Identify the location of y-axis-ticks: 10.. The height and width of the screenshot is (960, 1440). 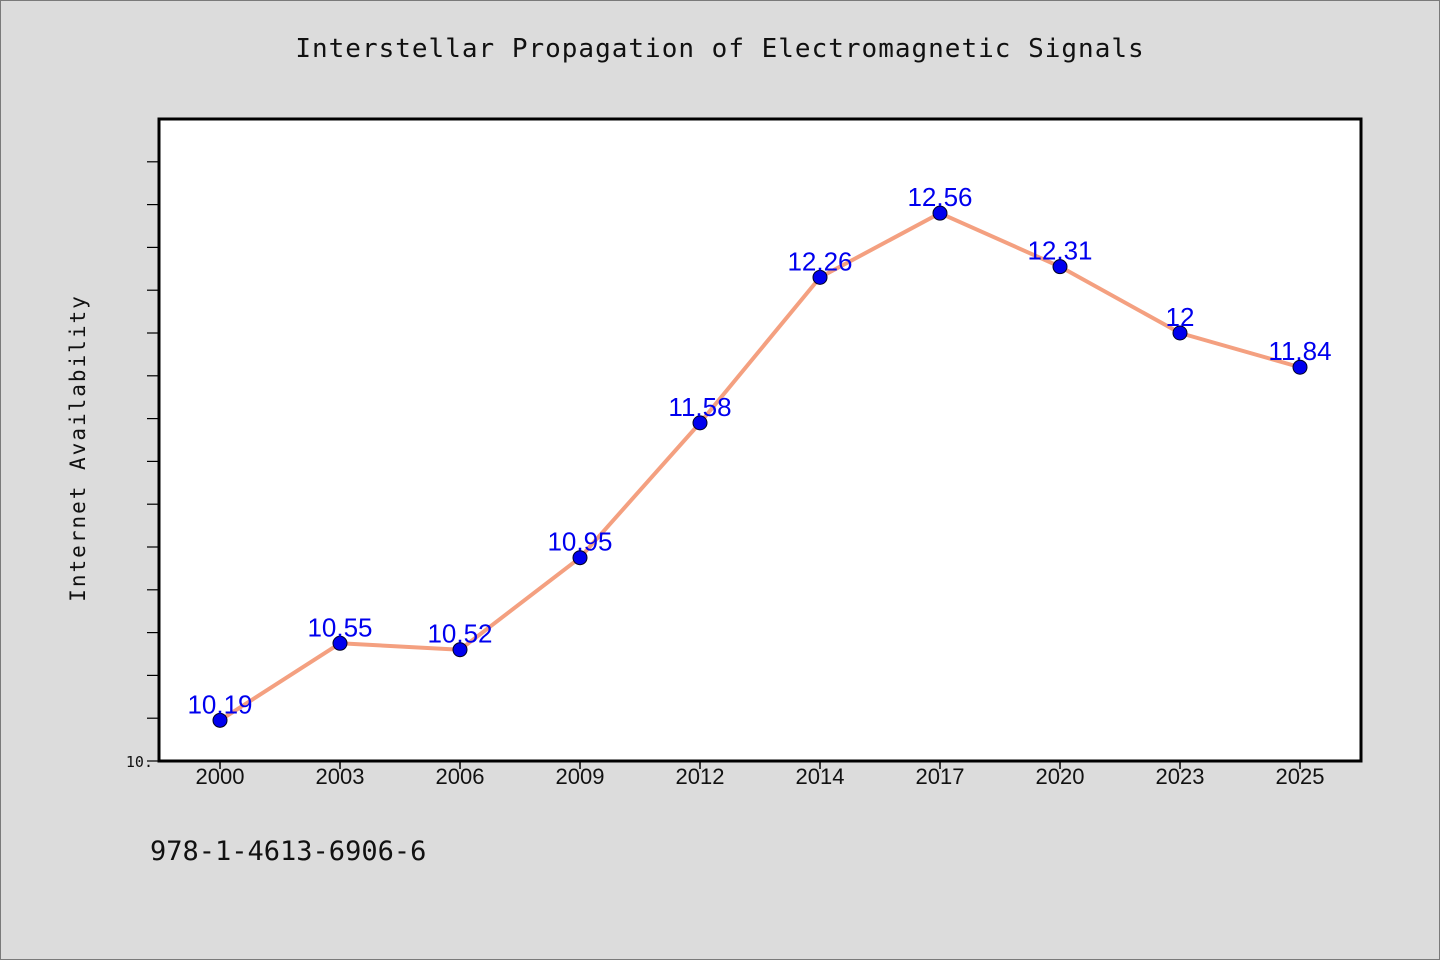
(142, 466).